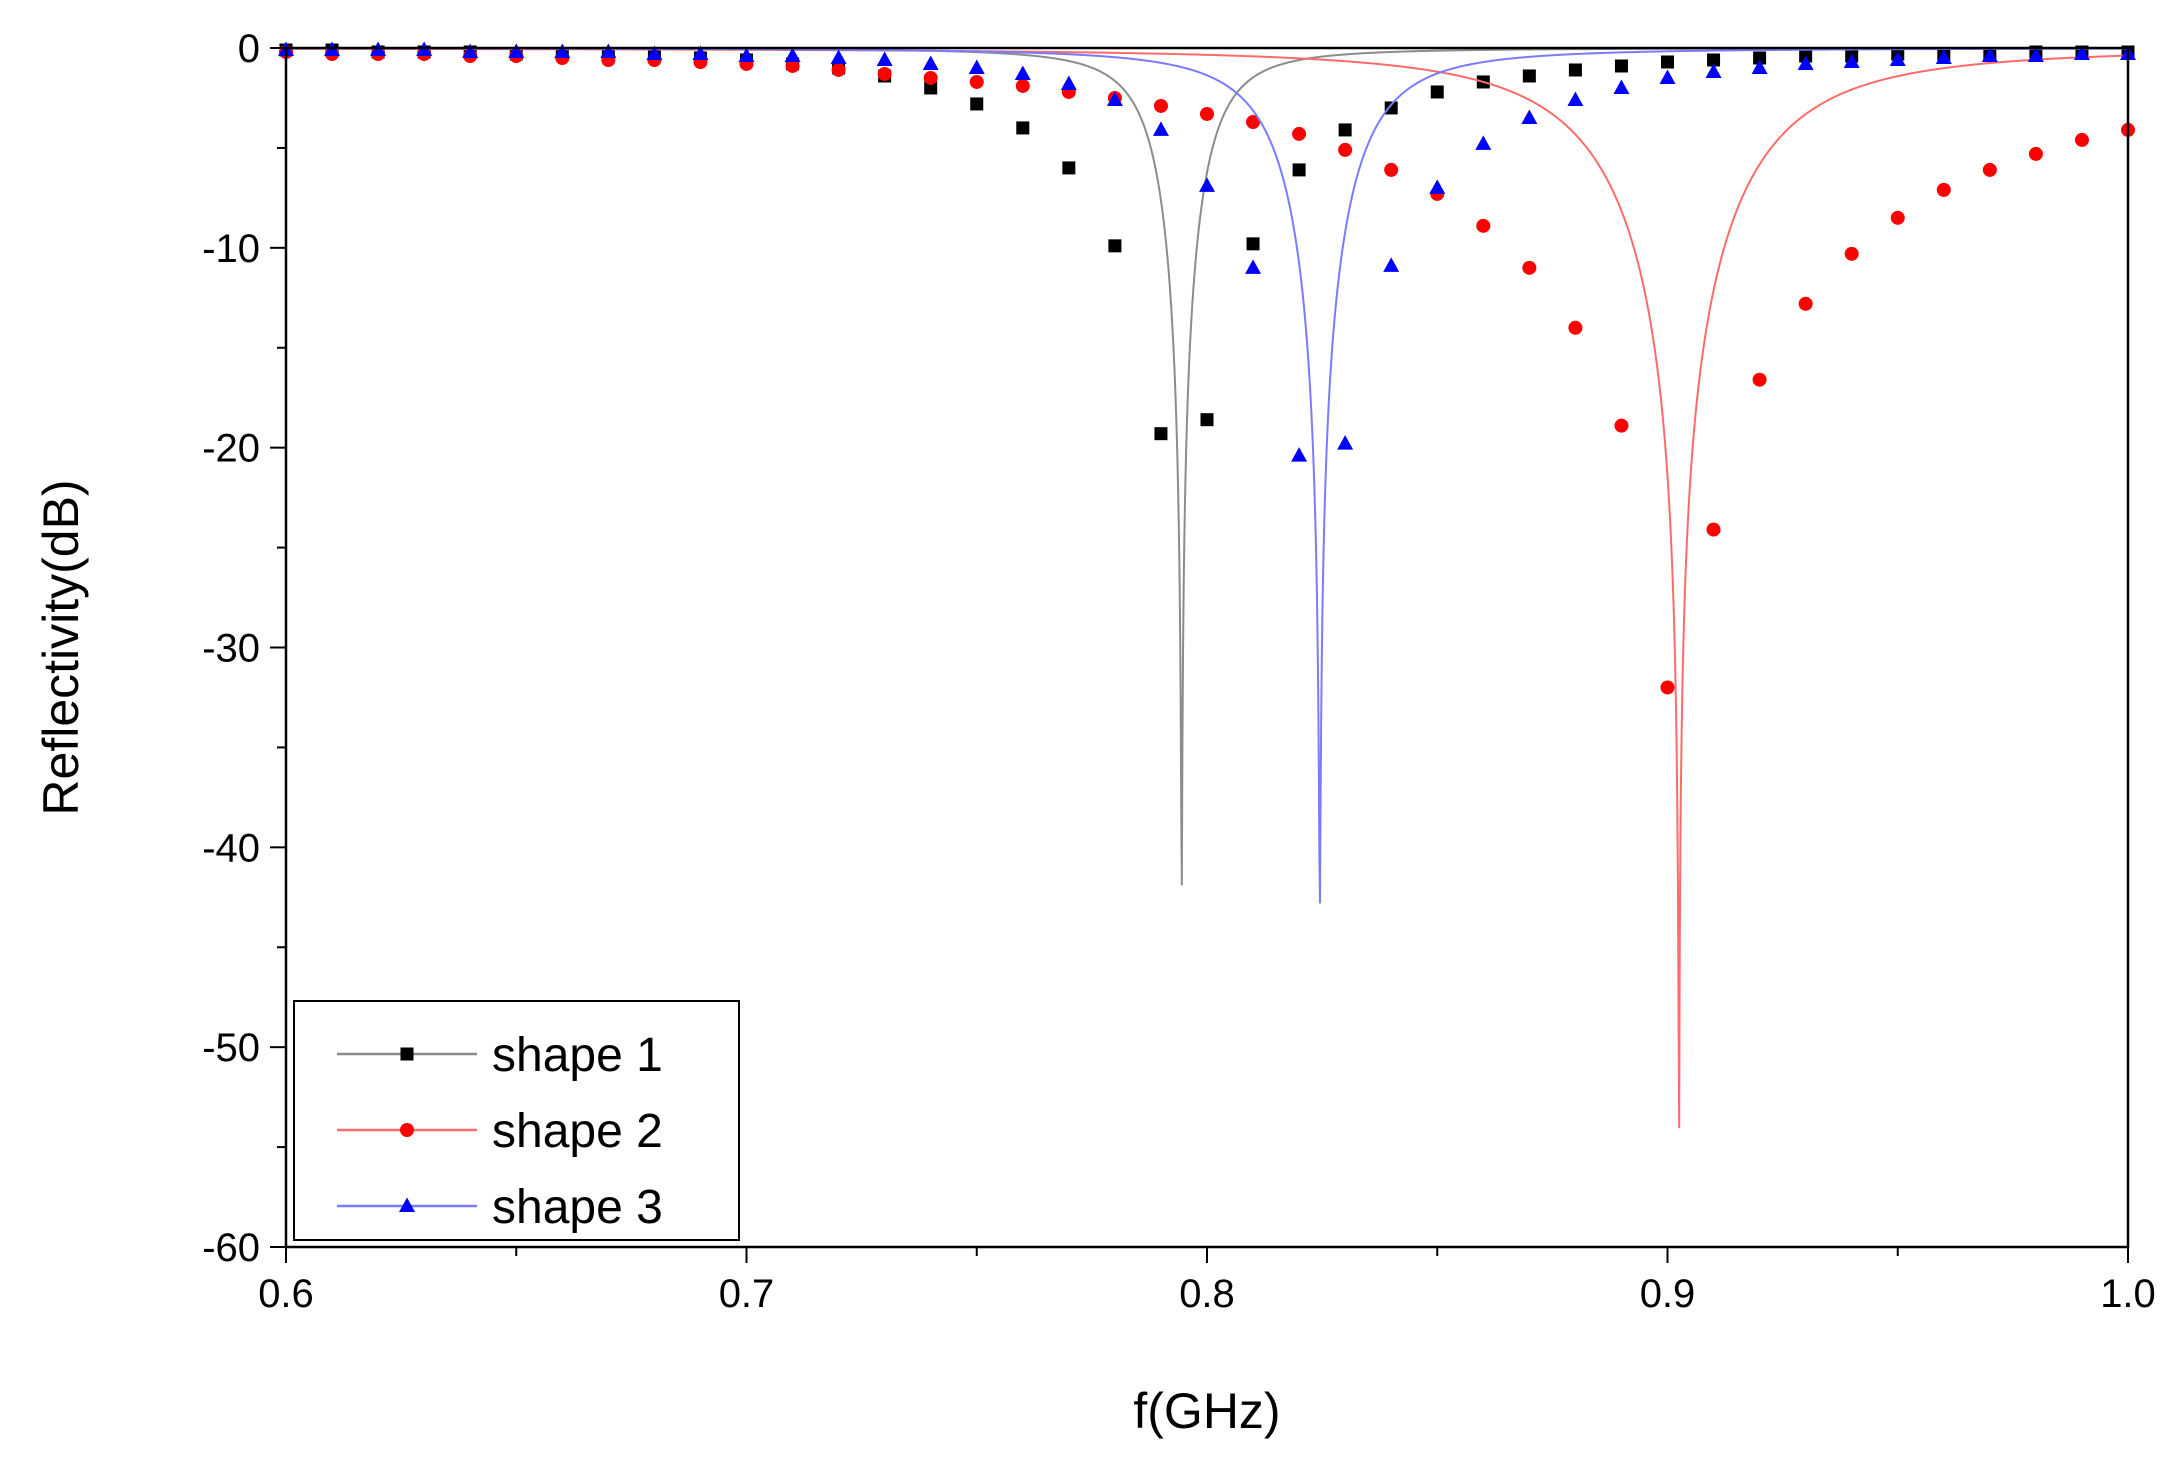 The width and height of the screenshot is (2173, 1470). What do you see at coordinates (2128, 1294) in the screenshot?
I see `x-tick-label: 1.0` at bounding box center [2128, 1294].